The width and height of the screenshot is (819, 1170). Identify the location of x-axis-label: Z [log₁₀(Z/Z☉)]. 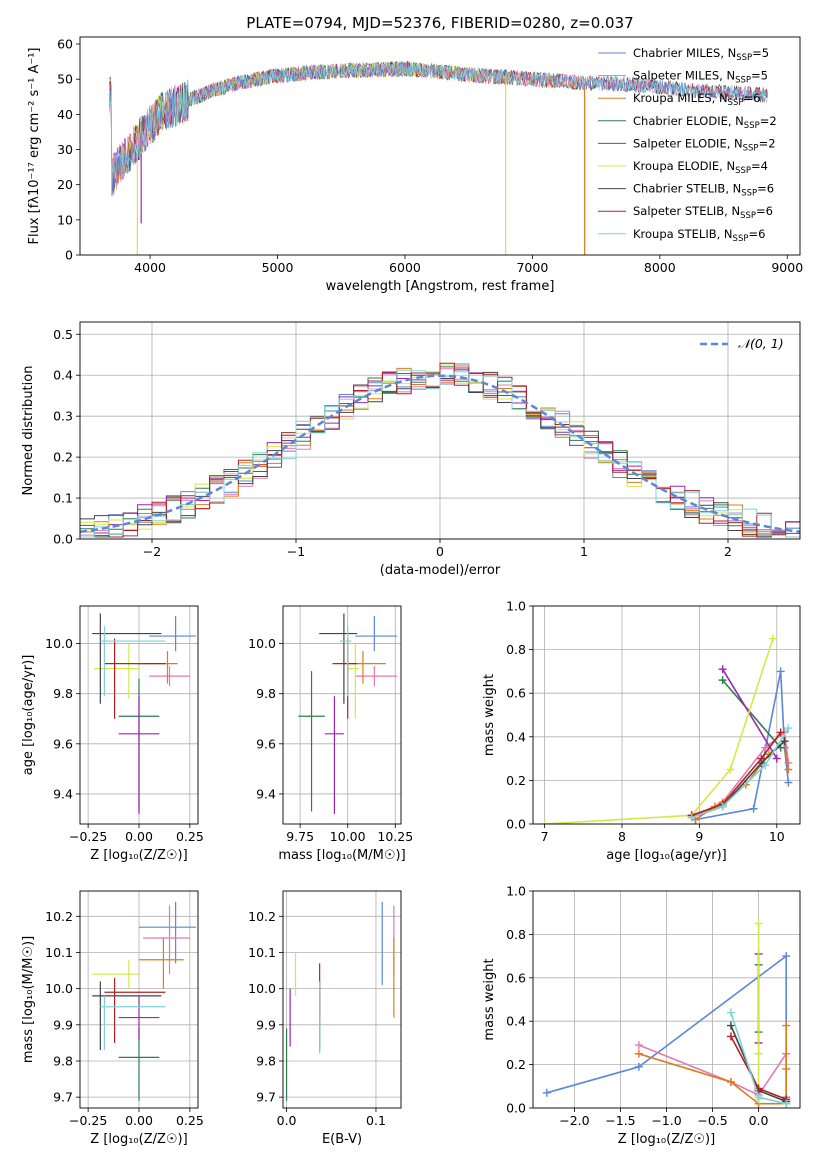
(666, 1139).